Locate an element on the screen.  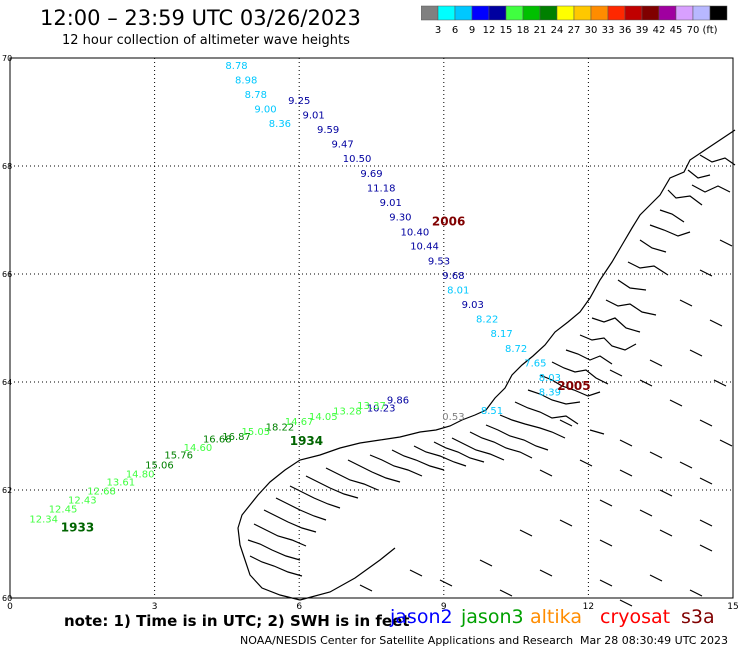
colorbar-label: 9 is located at coordinates (472, 30).